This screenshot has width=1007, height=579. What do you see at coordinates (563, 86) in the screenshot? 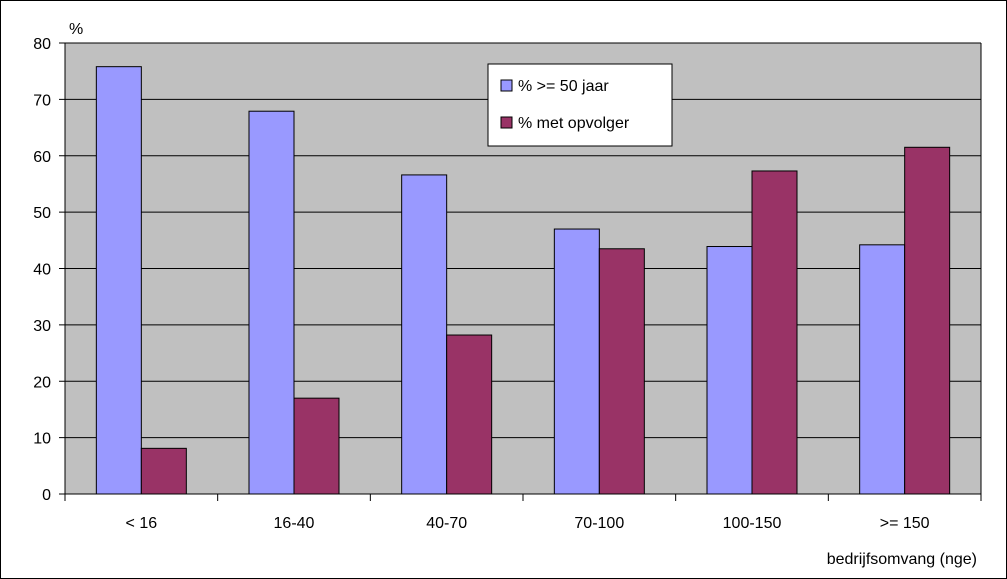
I see `legend-label: % >= 50 jaar` at bounding box center [563, 86].